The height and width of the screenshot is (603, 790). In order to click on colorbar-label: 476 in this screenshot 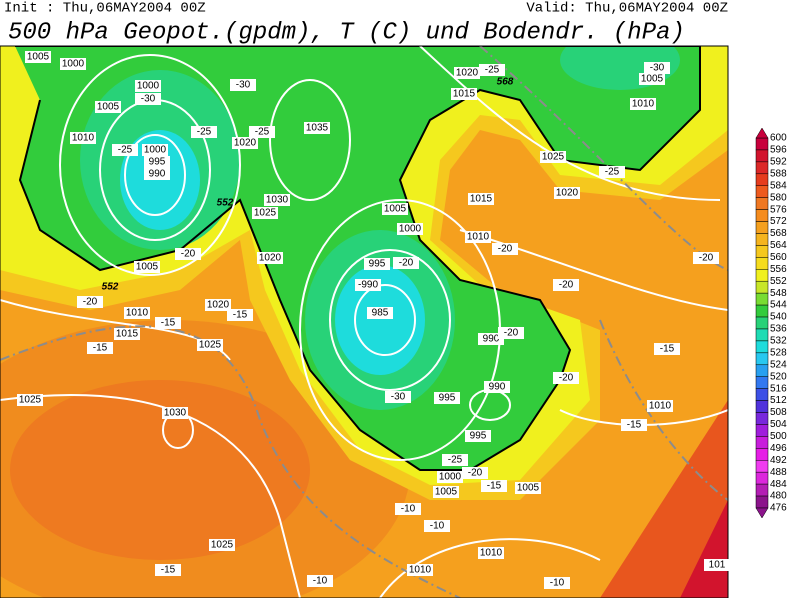, I will do `click(778, 508)`.